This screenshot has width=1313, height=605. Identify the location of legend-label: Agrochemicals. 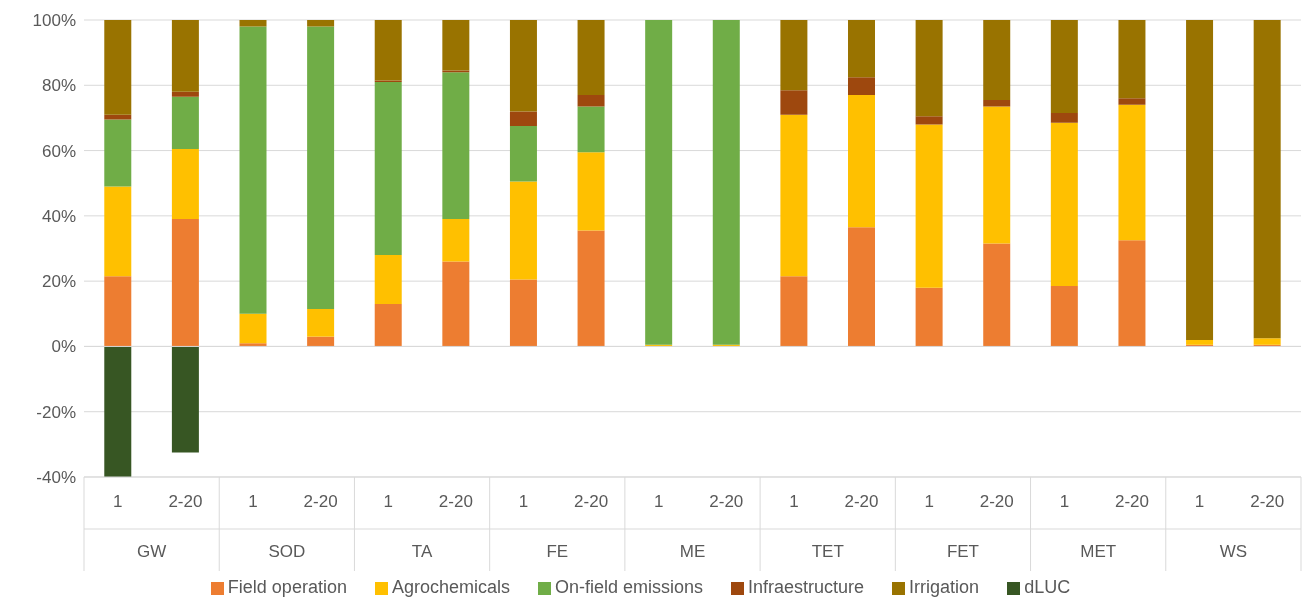
(450, 587).